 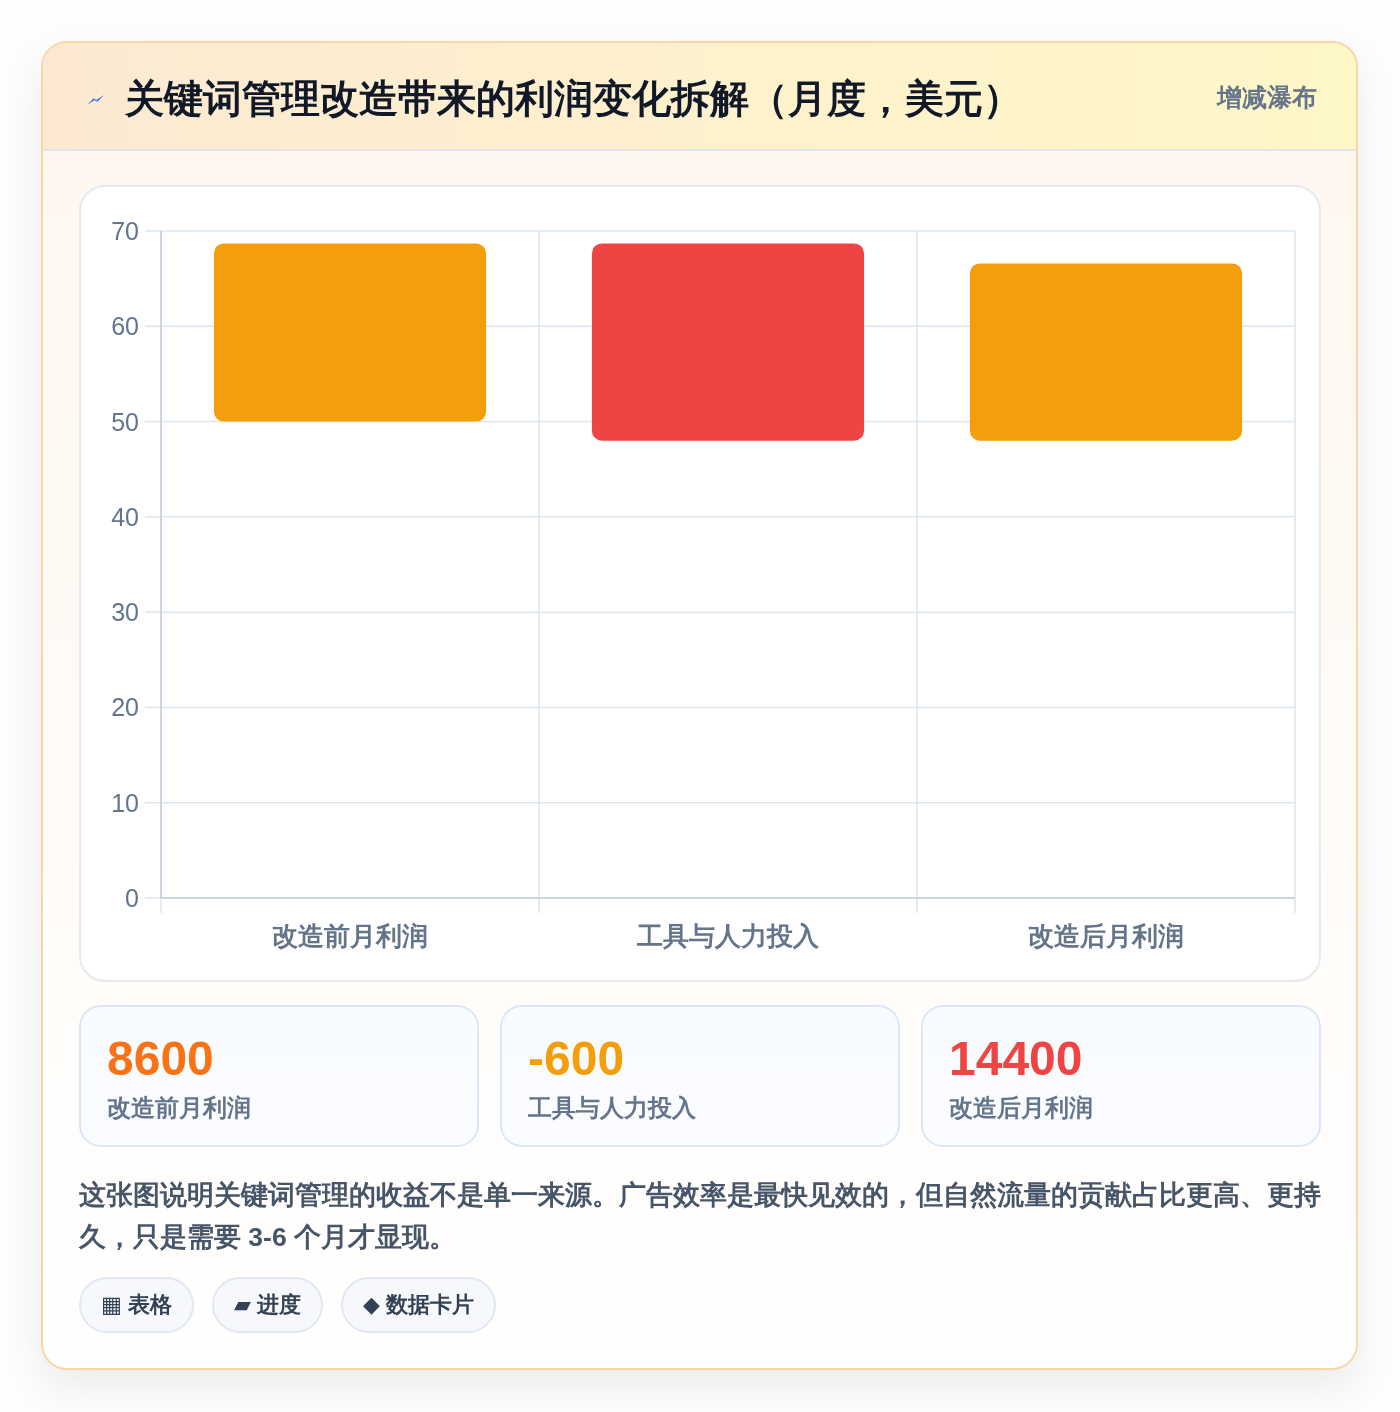 I want to click on text: 工具与人力投入, so click(x=612, y=1107).